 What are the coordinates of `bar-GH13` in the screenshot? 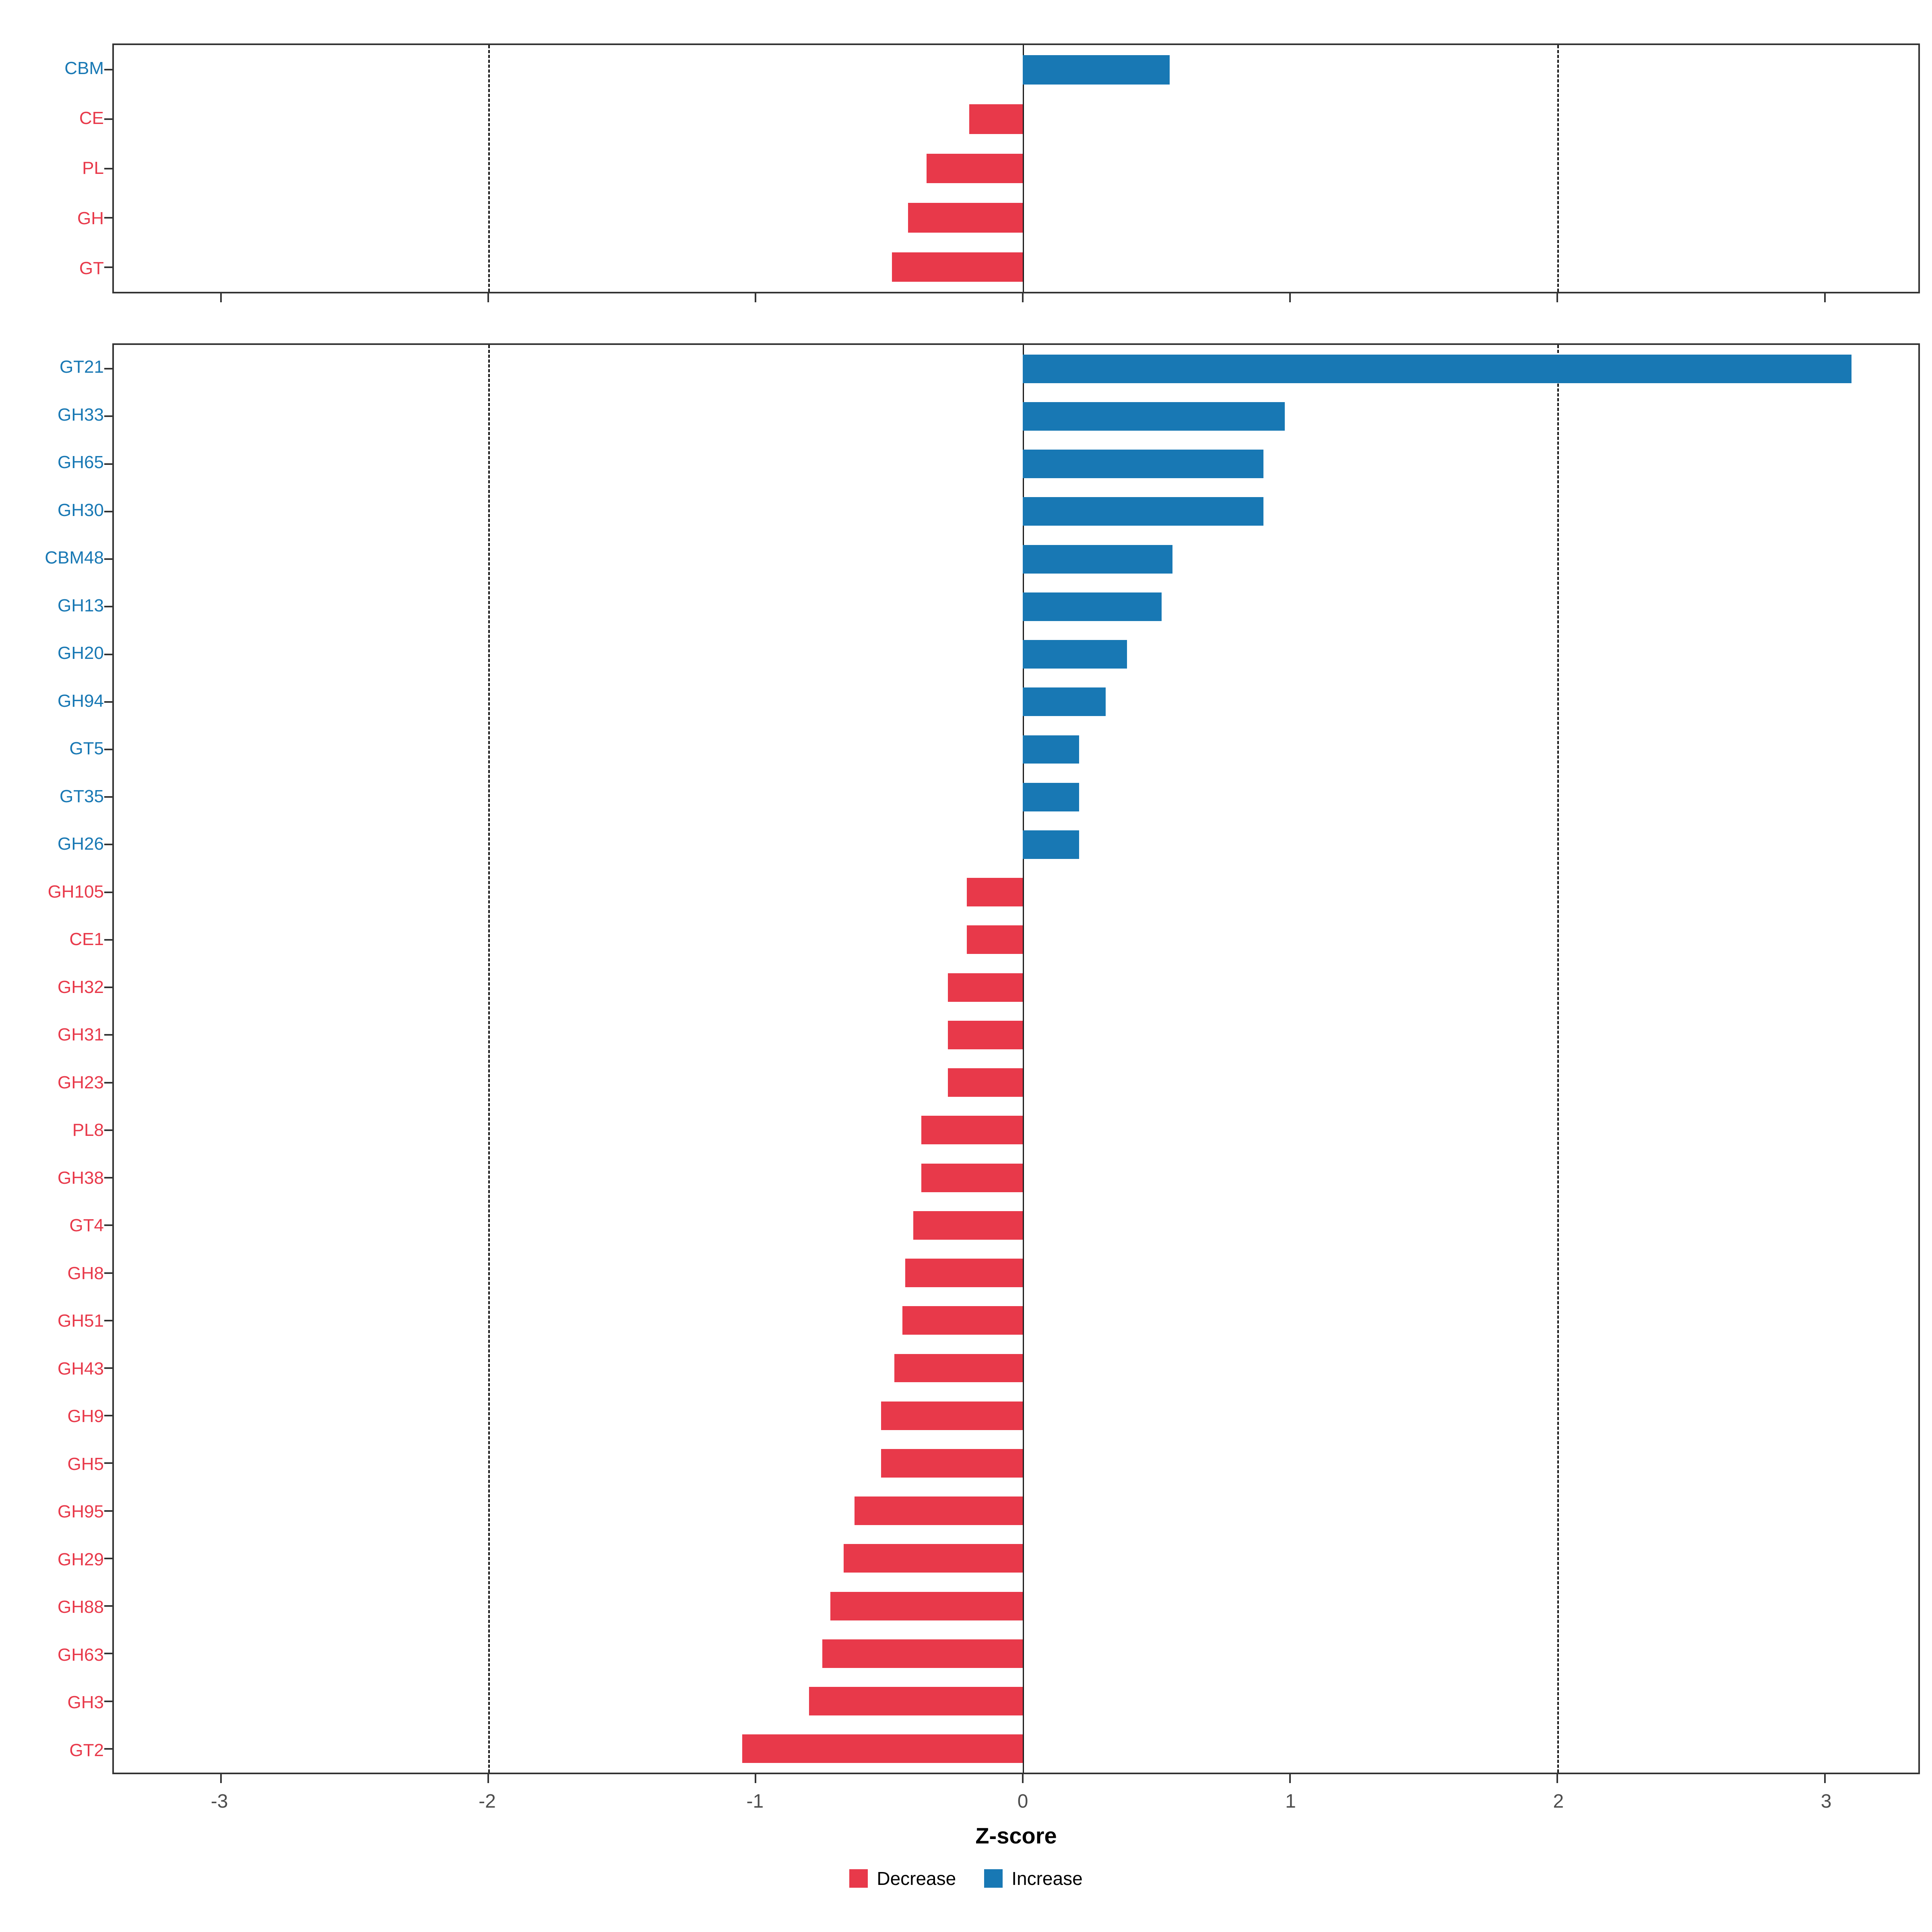 It's located at (1092, 606).